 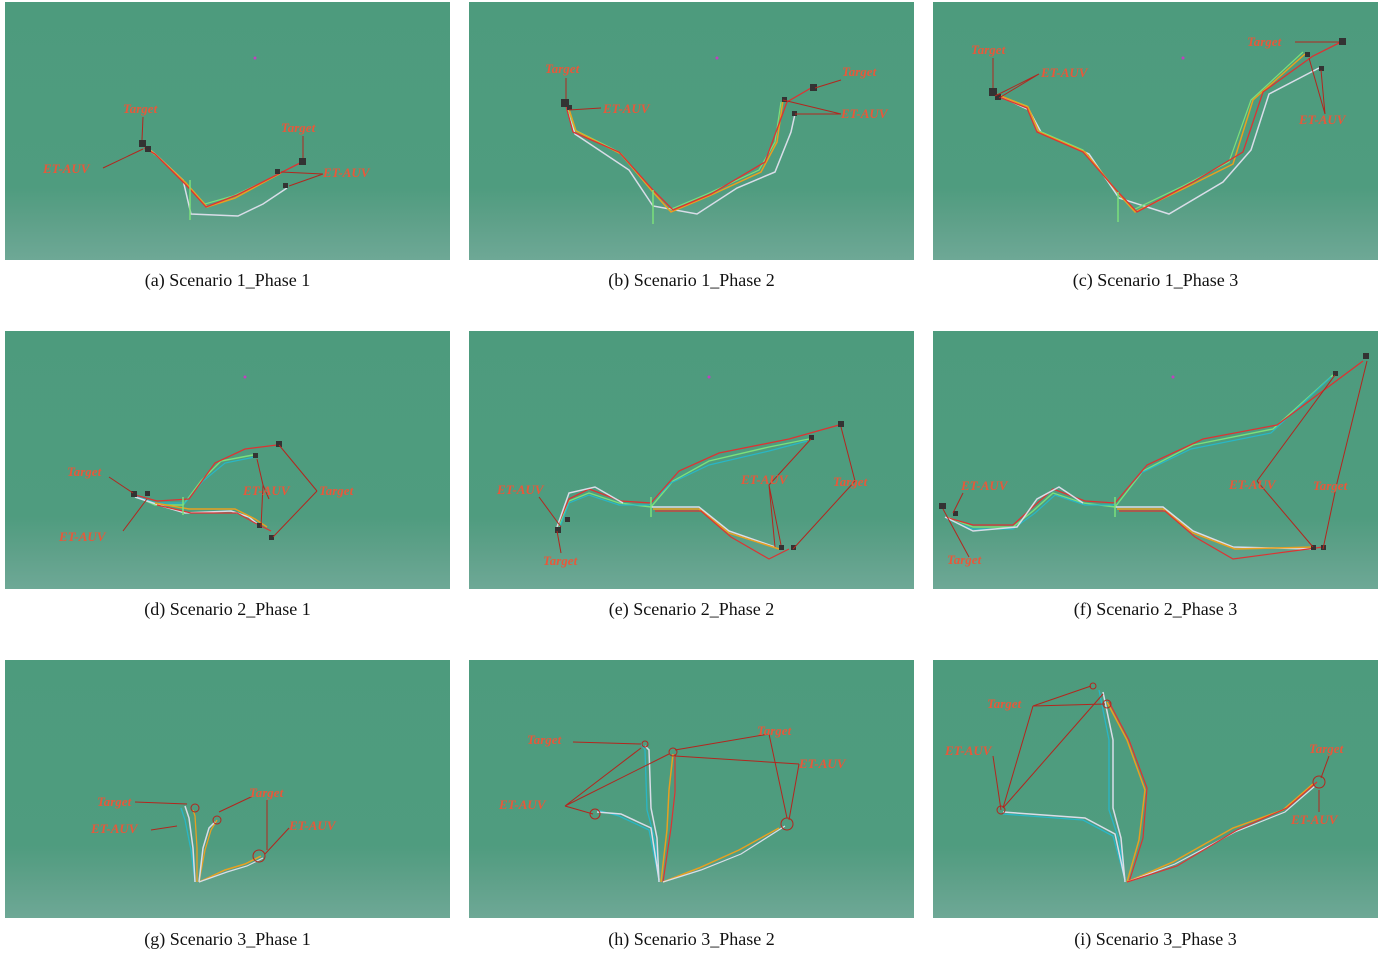 What do you see at coordinates (691, 280) in the screenshot?
I see `caption: (b) Scenario 1_Phase 2` at bounding box center [691, 280].